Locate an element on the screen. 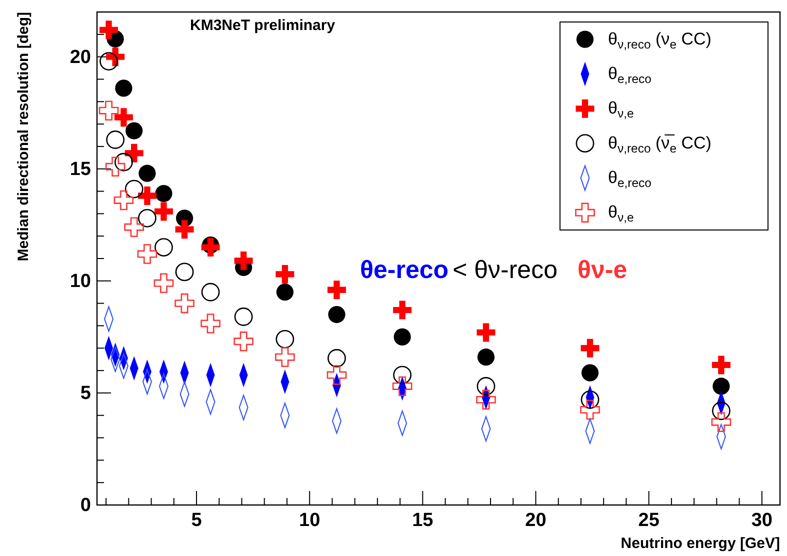 The image size is (787, 556). annotation: θν-e is located at coordinates (602, 270).